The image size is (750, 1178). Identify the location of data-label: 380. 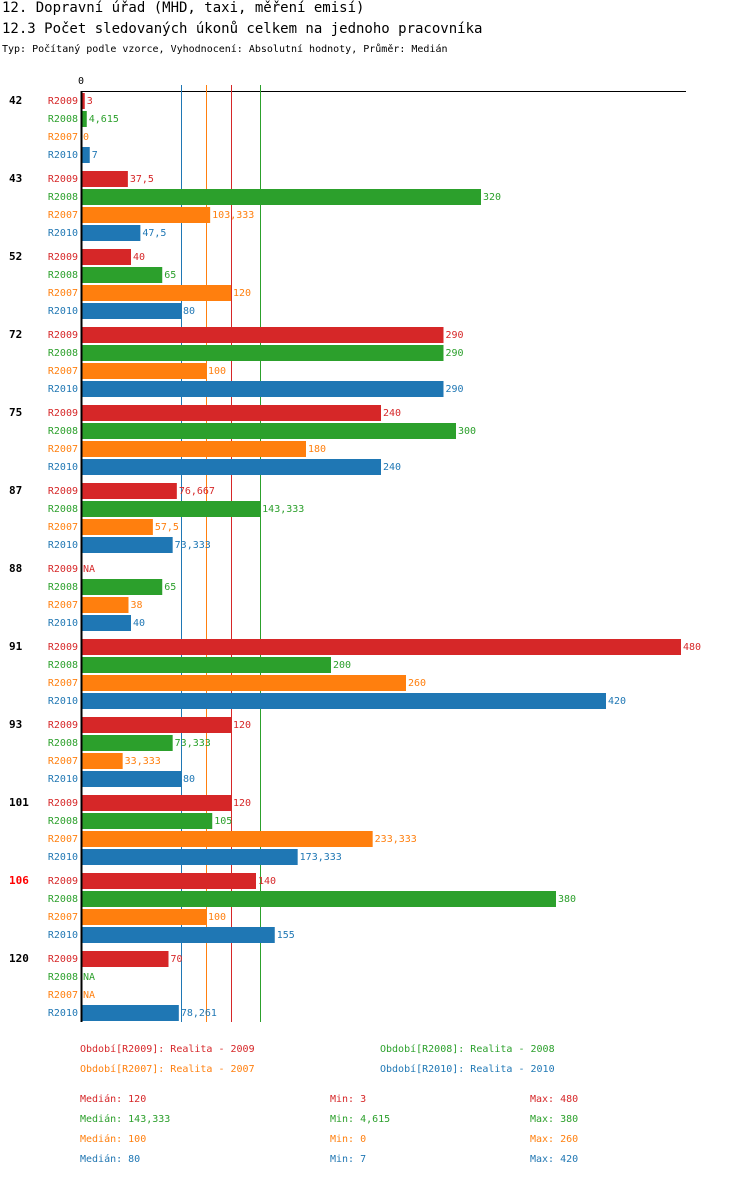
(567, 899).